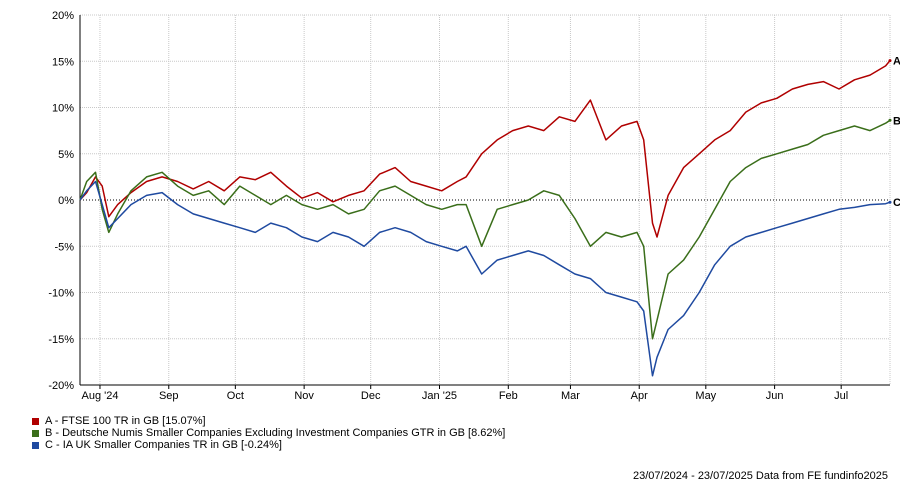 This screenshot has height=484, width=900. I want to click on y-tick-label: 5%, so click(66, 155).